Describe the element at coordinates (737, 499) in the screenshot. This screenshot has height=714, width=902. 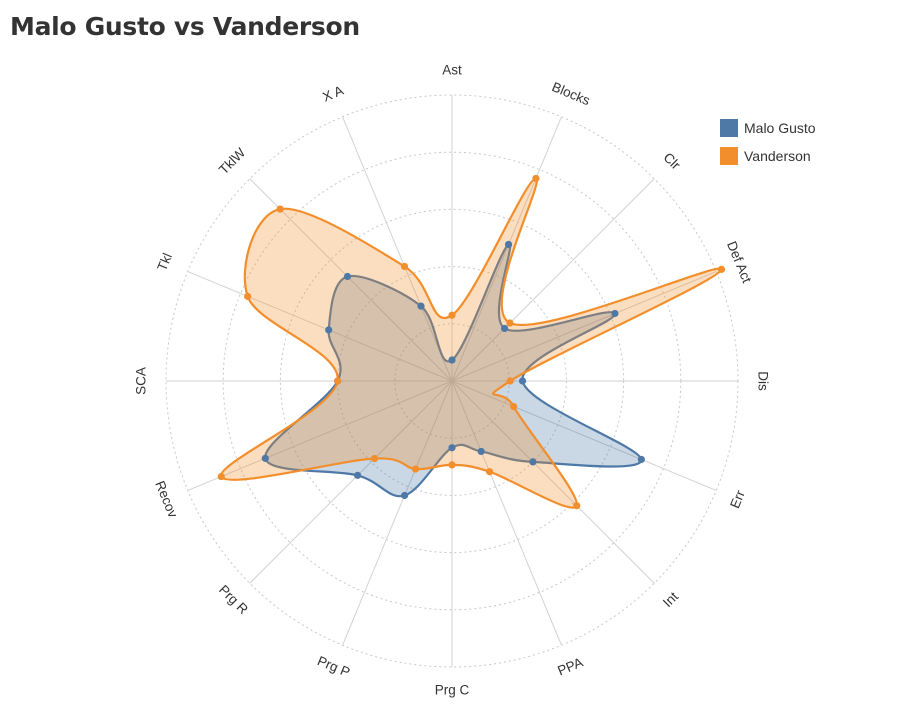
I see `axis-label-err: Err` at that location.